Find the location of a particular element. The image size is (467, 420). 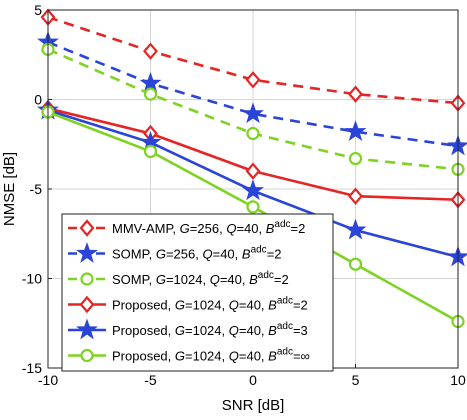

legend-entry: SOMP, G=1024, Q=40, Badc=2 is located at coordinates (178, 278).